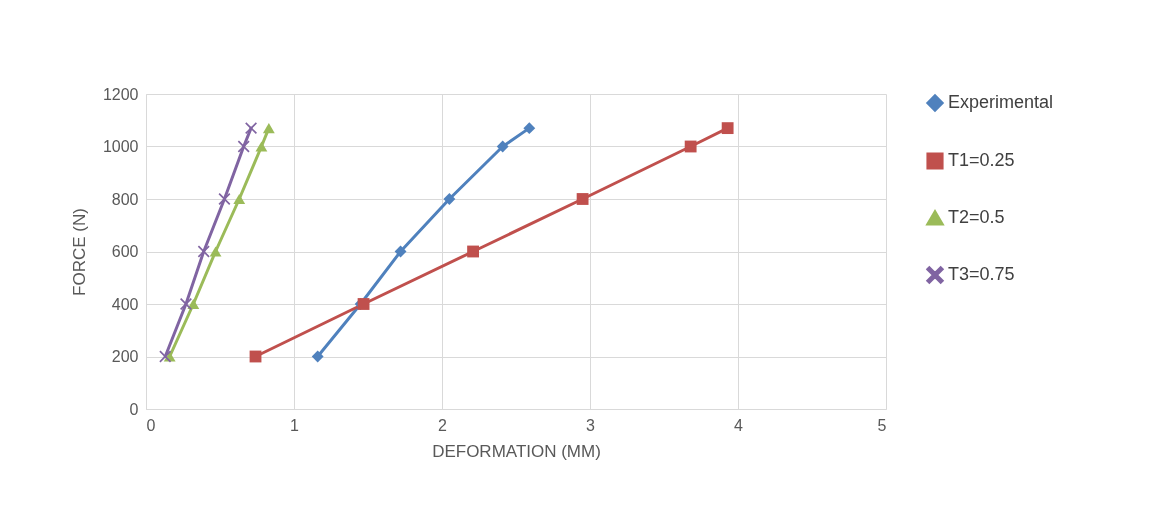  I want to click on y-tick-label: 800, so click(125, 199).